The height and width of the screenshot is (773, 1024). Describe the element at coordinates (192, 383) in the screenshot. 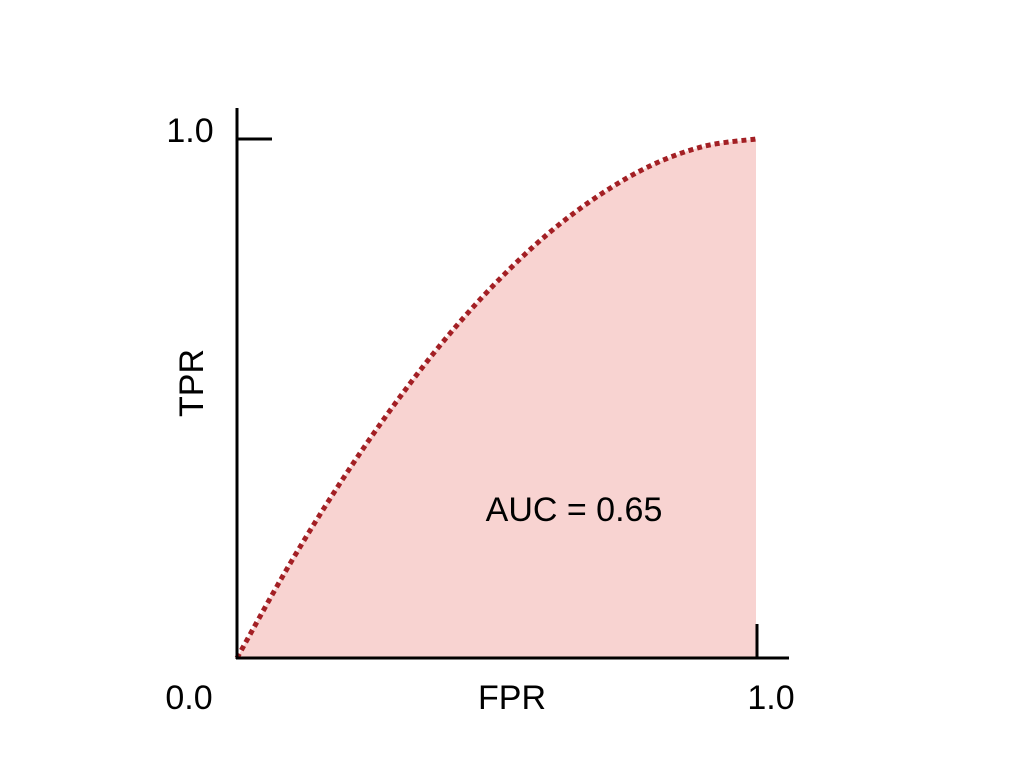

I see `y-axis-label: TPR` at that location.